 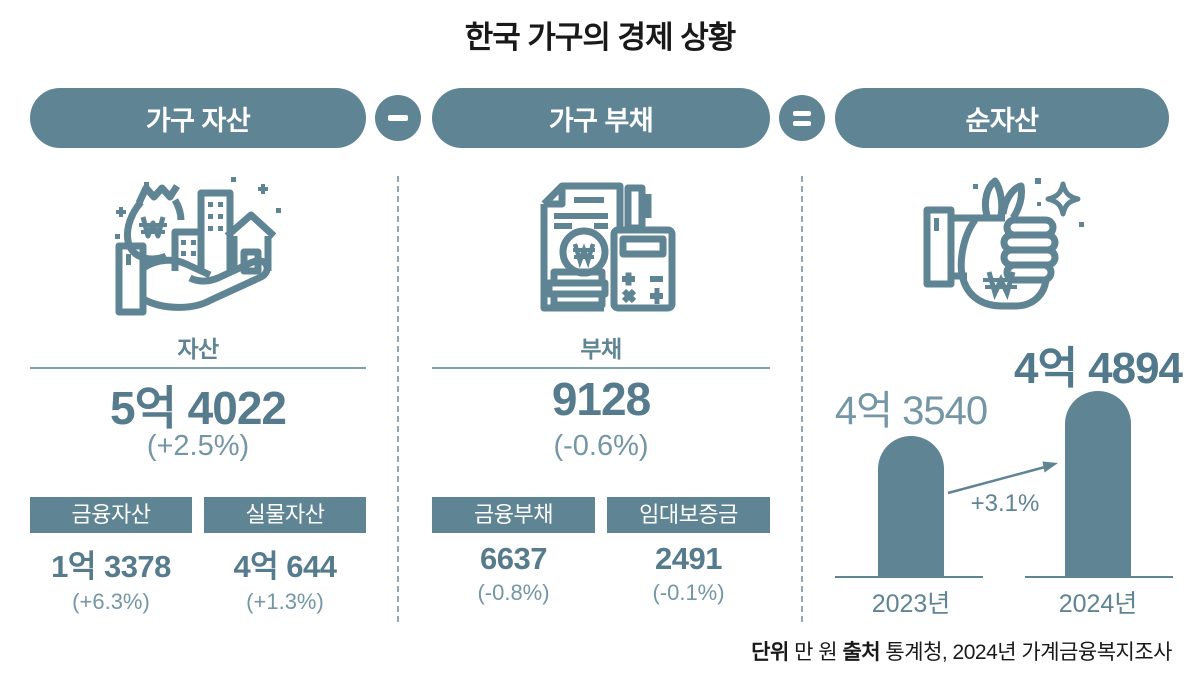 What do you see at coordinates (601, 246) in the screenshot?
I see `document-calculator-icon` at bounding box center [601, 246].